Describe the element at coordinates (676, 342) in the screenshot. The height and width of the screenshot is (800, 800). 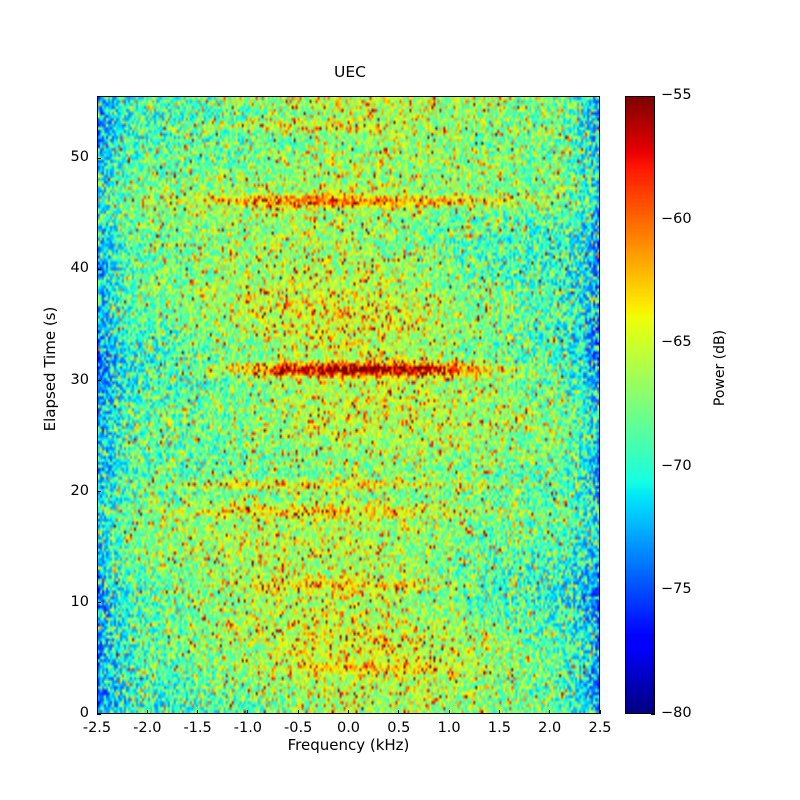
I see `colorbar-tick-label: −65` at that location.